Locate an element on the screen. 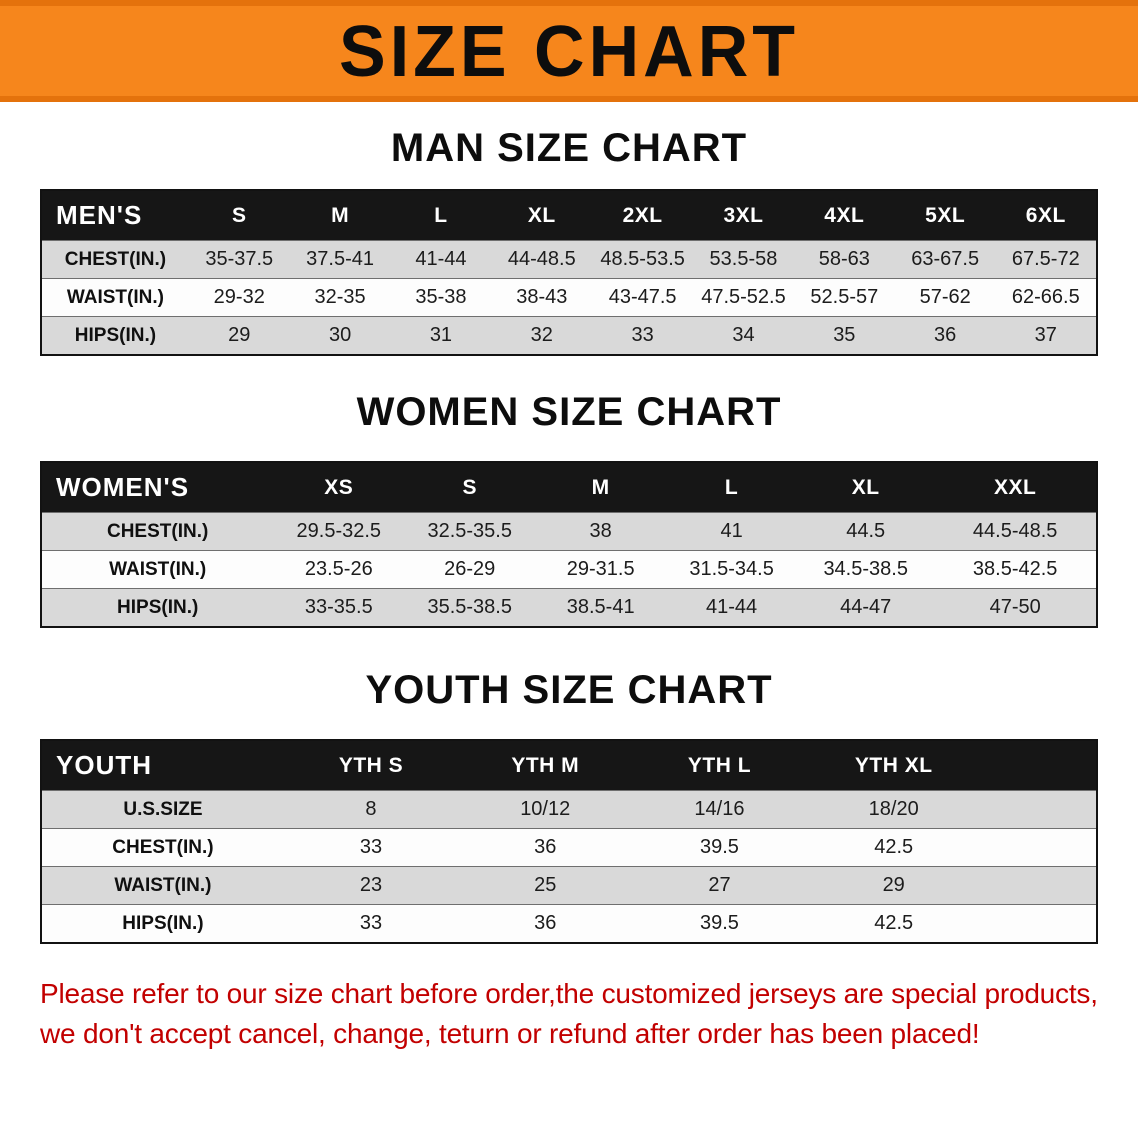 Image resolution: width=1138 pixels, height=1132 pixels. value-cell: 43-47.5 is located at coordinates (643, 297).